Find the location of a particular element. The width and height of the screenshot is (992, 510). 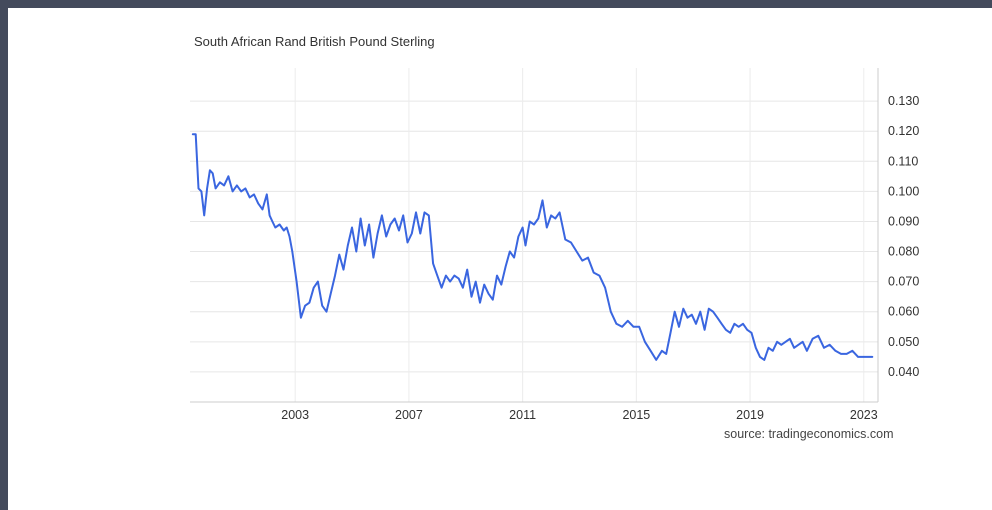

y-tick-label: 0.050 is located at coordinates (903, 342).